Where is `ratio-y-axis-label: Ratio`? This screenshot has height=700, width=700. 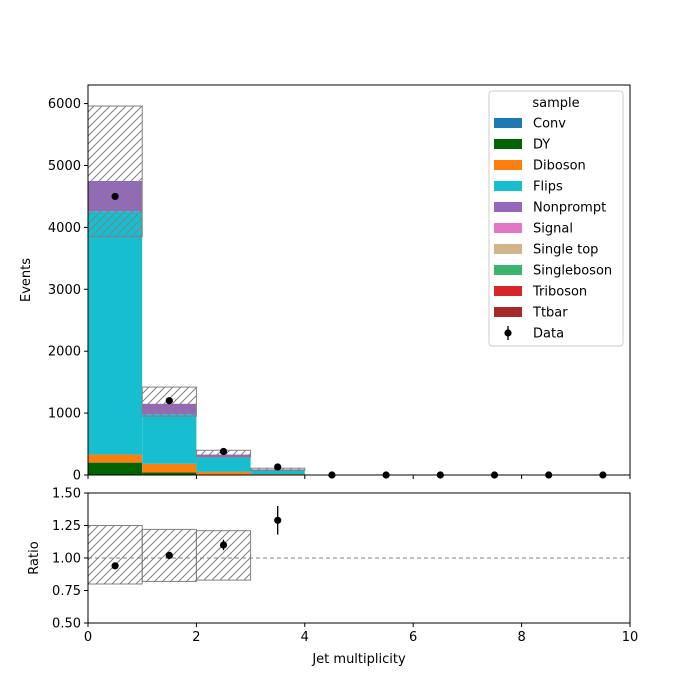
ratio-y-axis-label: Ratio is located at coordinates (34, 557).